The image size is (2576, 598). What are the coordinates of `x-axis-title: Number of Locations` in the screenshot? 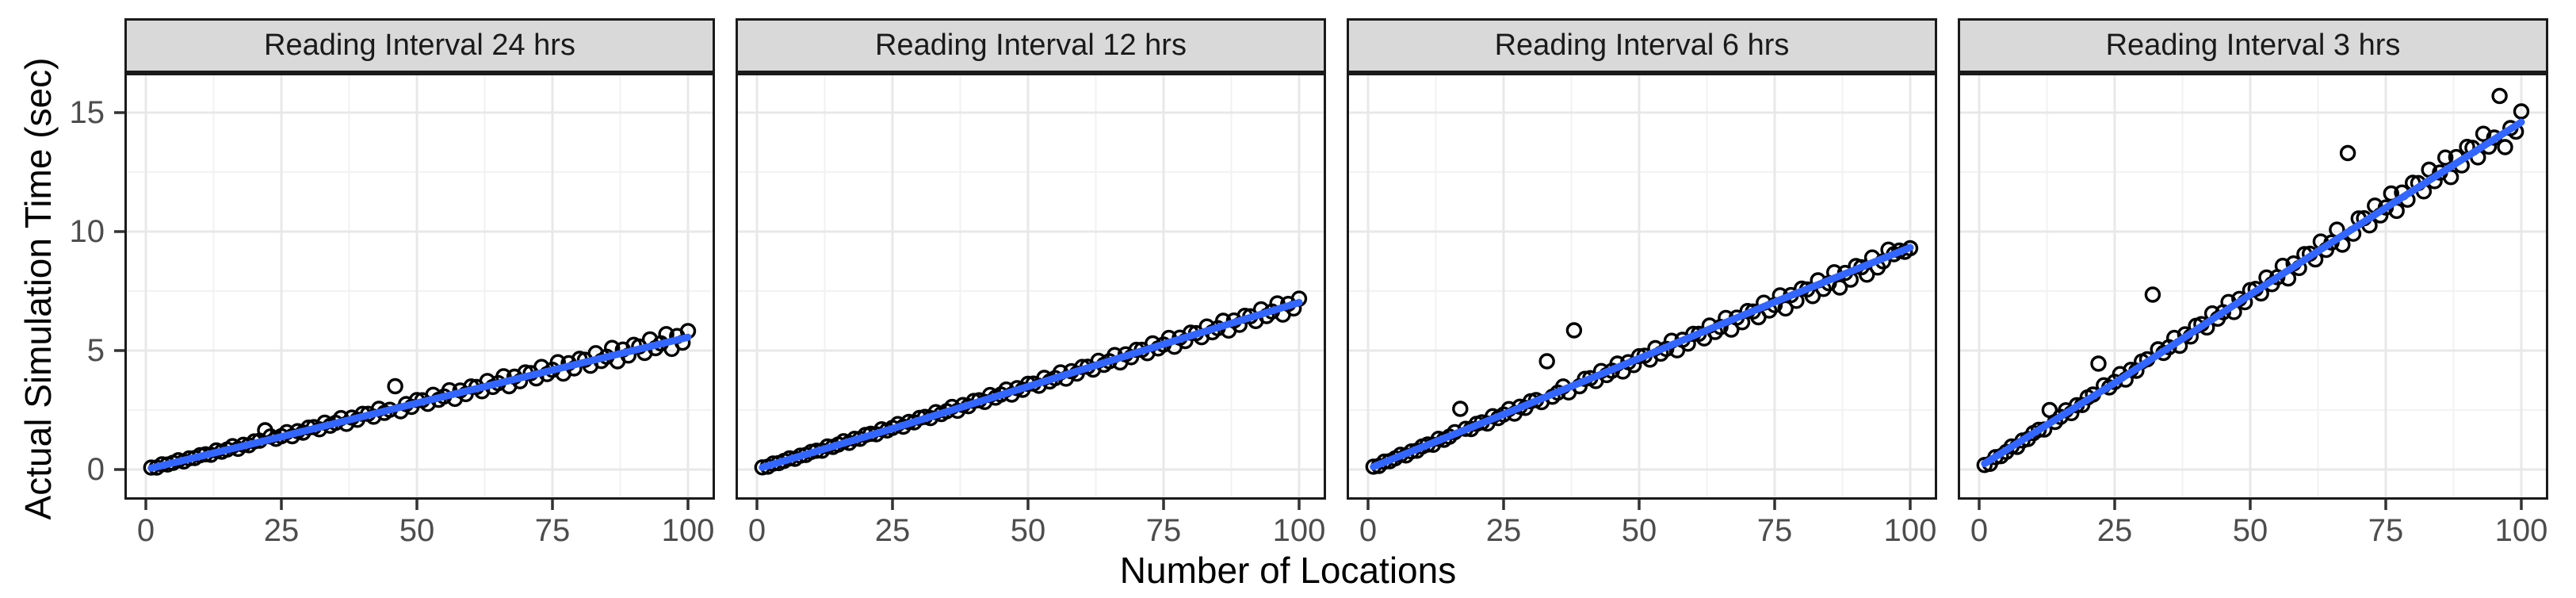 It's located at (1288, 570).